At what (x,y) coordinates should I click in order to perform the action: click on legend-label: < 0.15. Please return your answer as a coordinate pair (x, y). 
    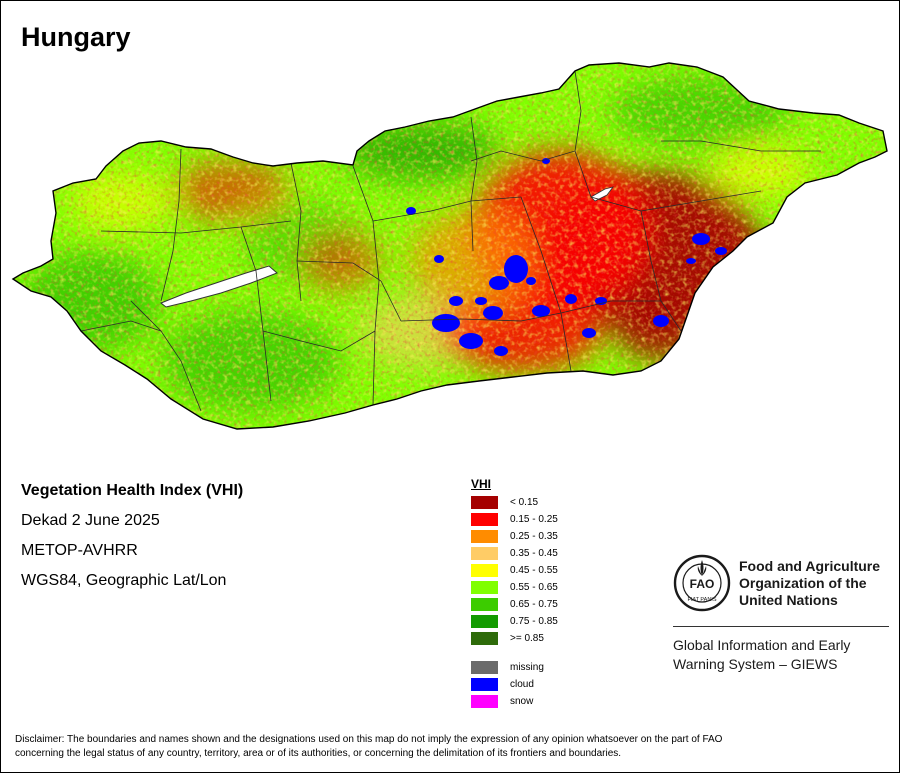
    Looking at the image, I should click on (524, 502).